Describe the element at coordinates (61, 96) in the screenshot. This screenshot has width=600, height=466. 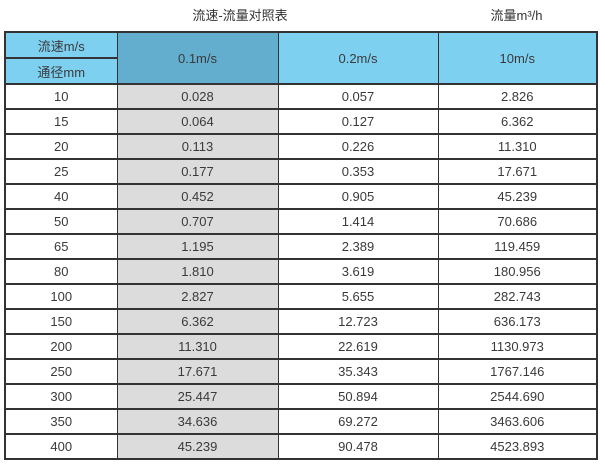
I see `cell-diameter: 10` at that location.